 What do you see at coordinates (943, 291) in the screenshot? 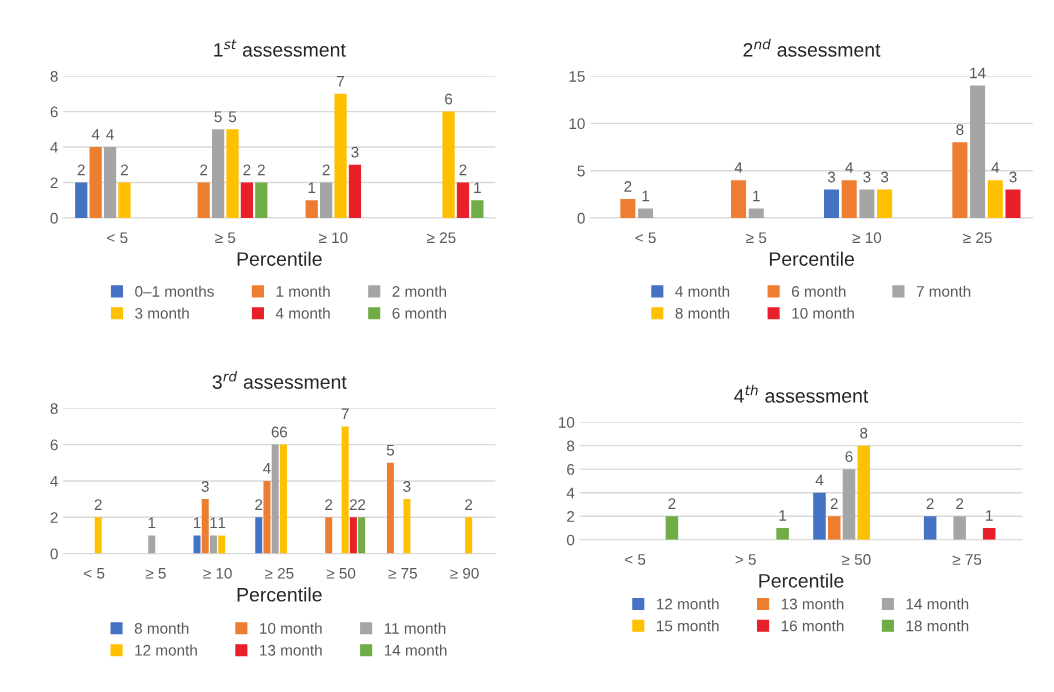
I see `legend-label: 7 month` at bounding box center [943, 291].